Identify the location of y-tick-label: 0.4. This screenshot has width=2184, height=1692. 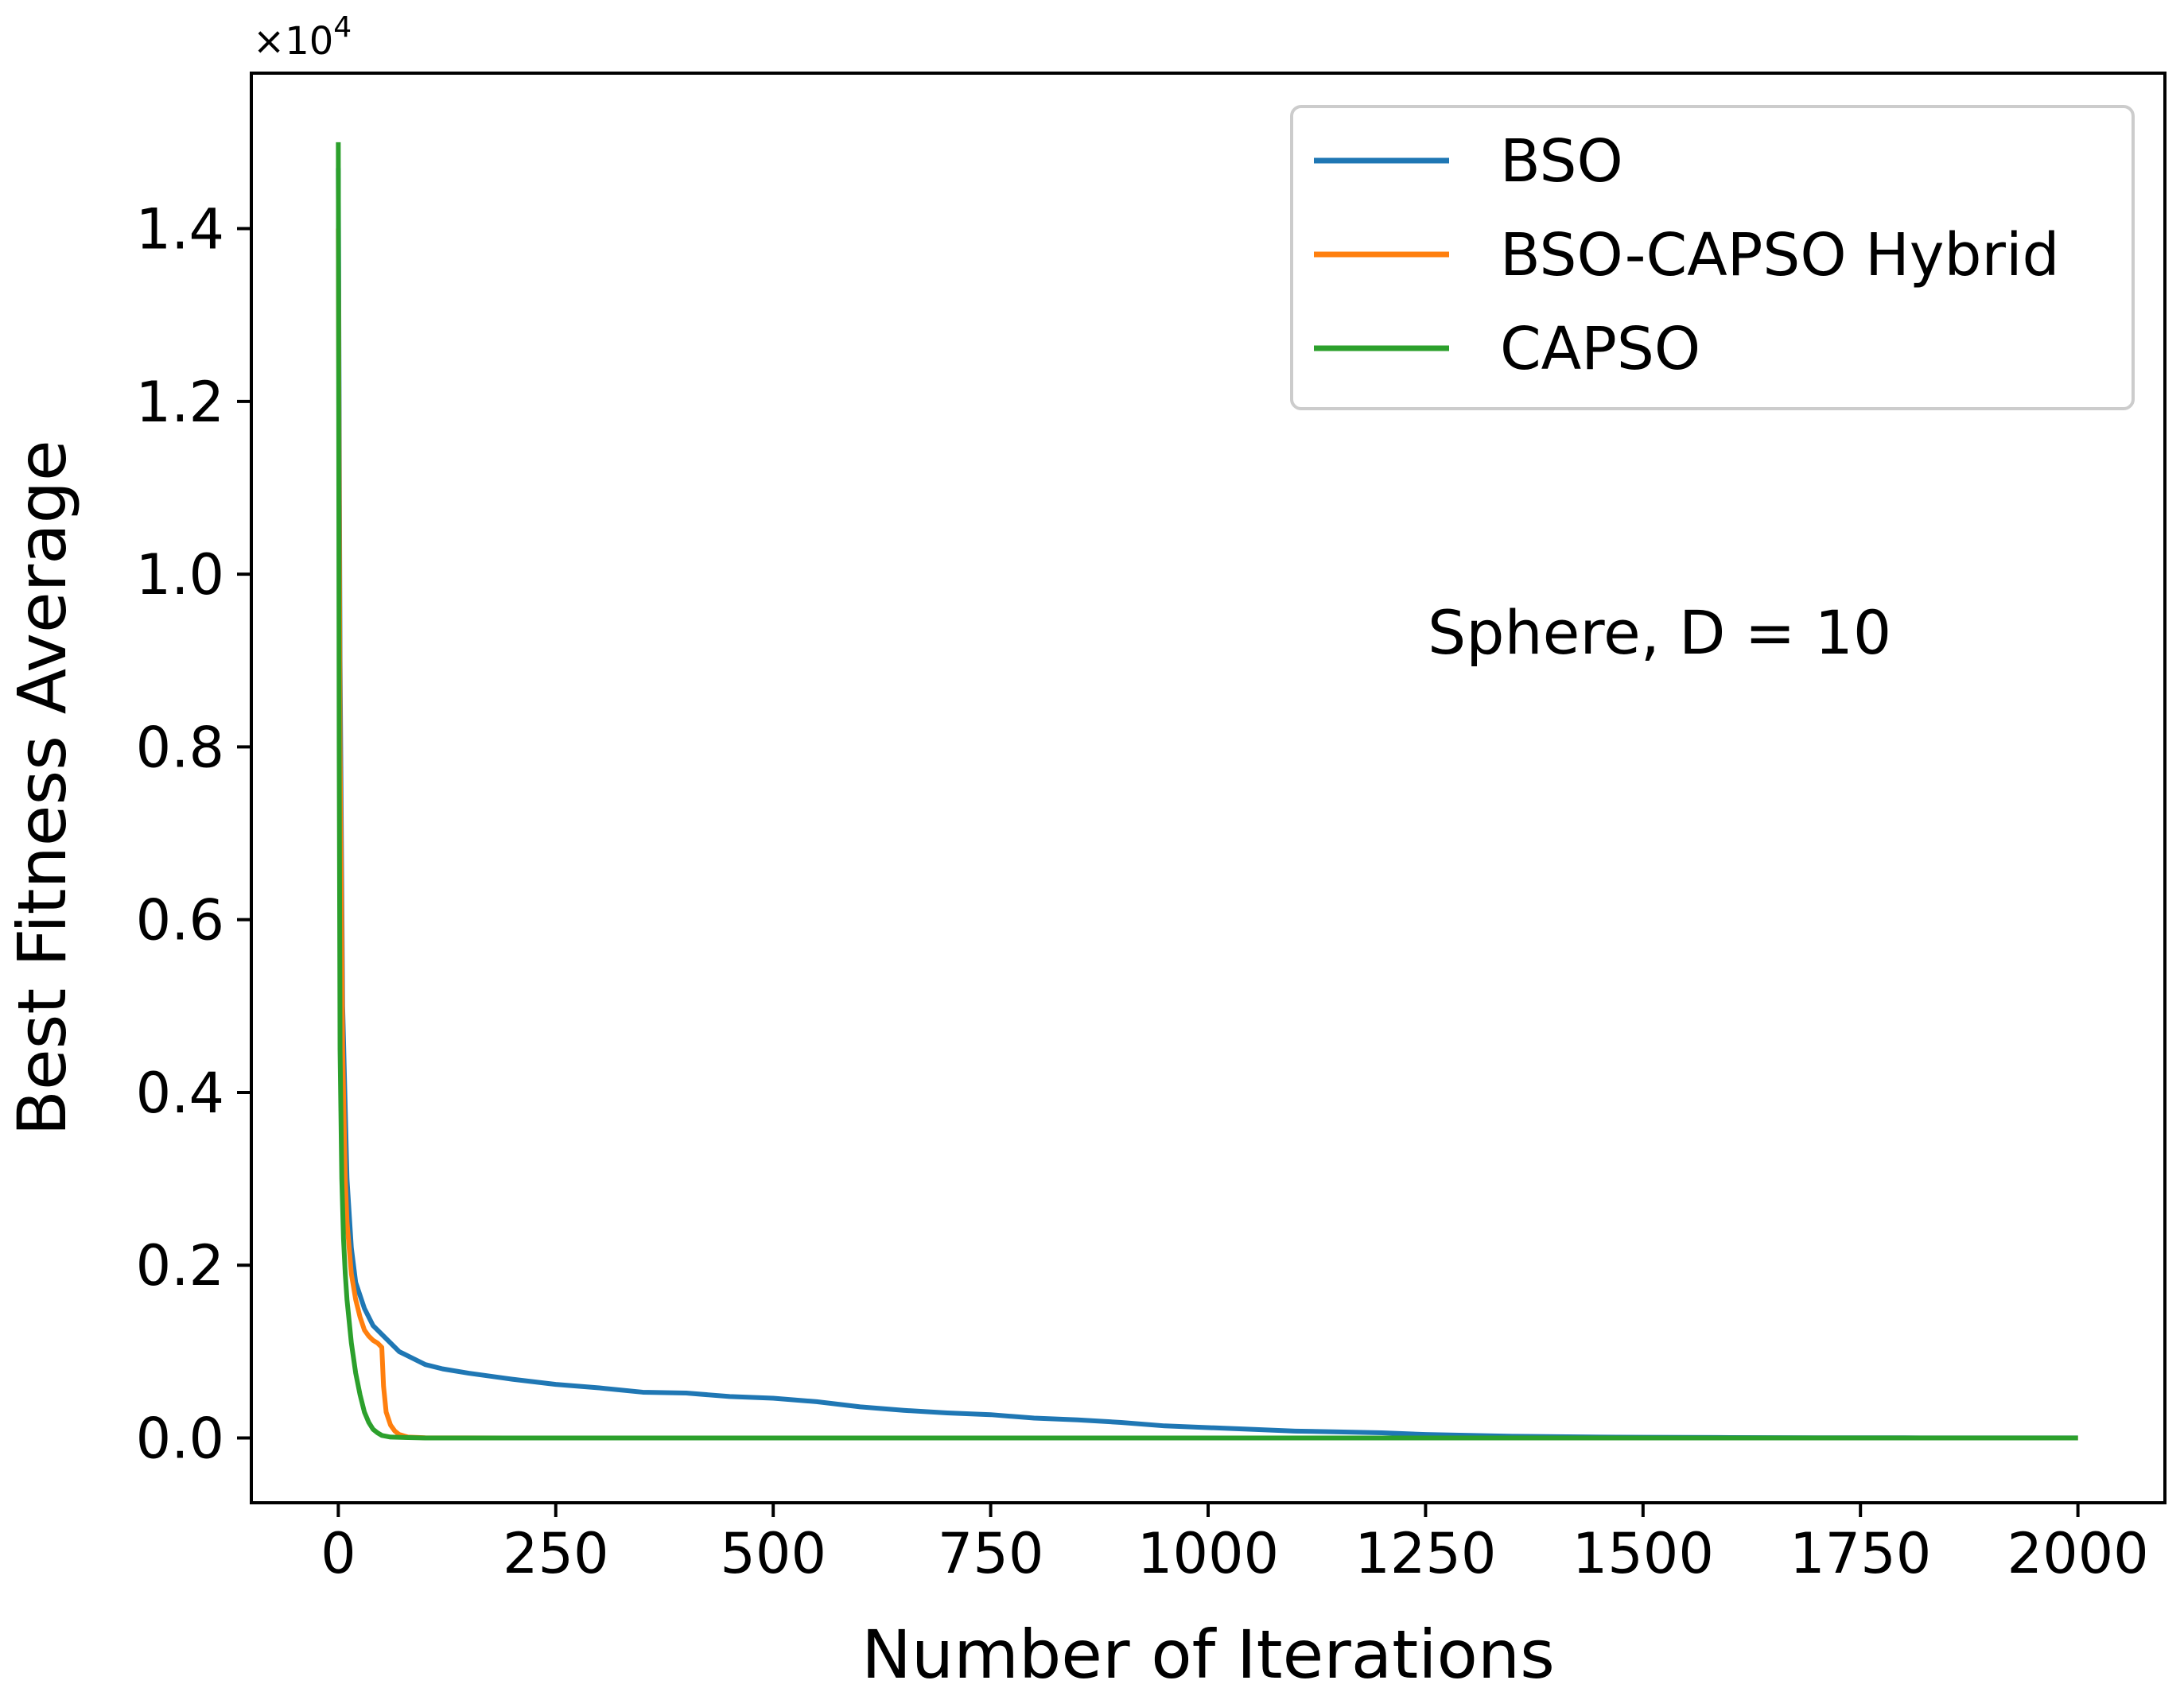
(180, 1093).